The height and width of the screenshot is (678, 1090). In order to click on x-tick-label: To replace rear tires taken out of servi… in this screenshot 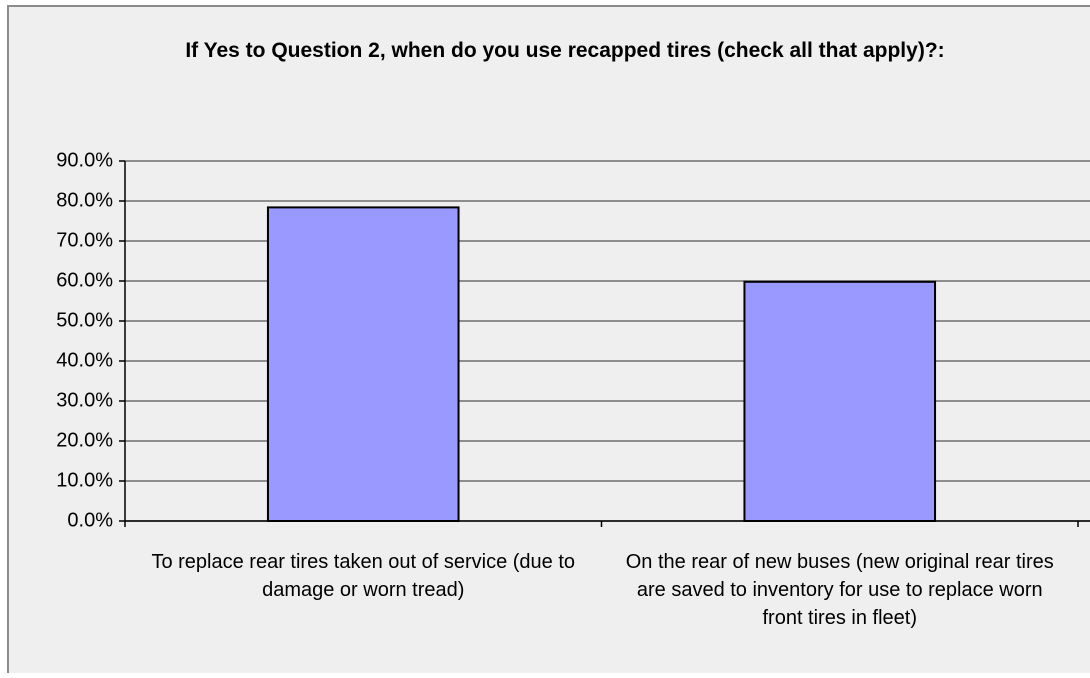, I will do `click(363, 576)`.